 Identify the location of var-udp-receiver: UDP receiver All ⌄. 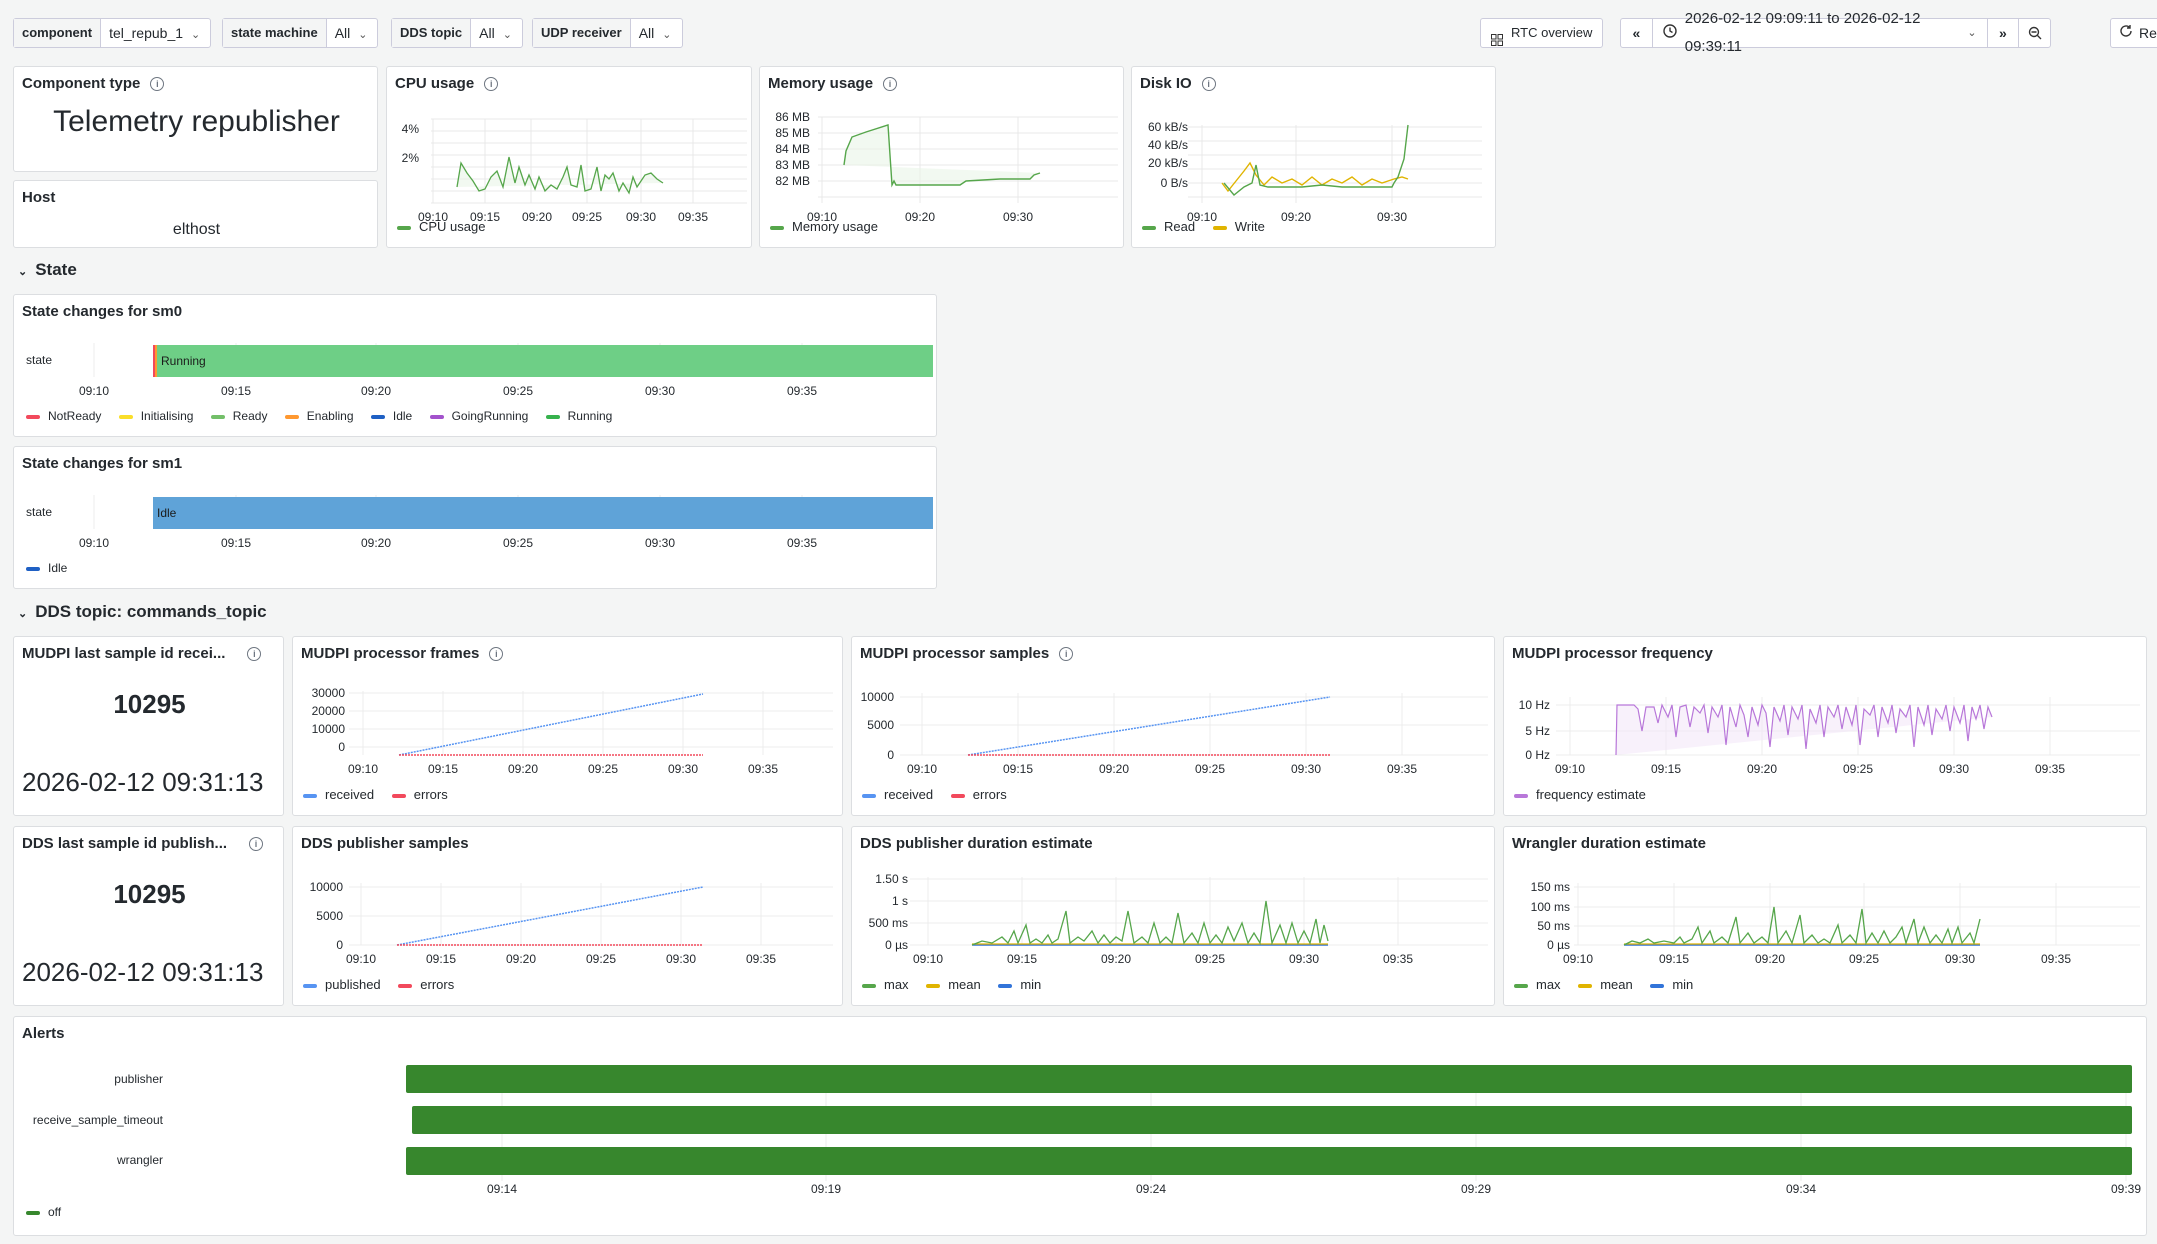
(607, 33).